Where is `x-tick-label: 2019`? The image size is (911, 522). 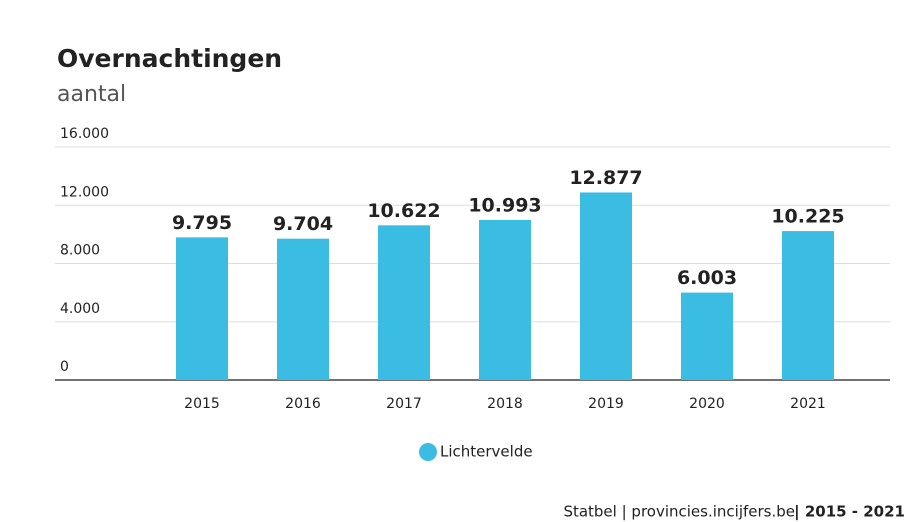
x-tick-label: 2019 is located at coordinates (606, 404).